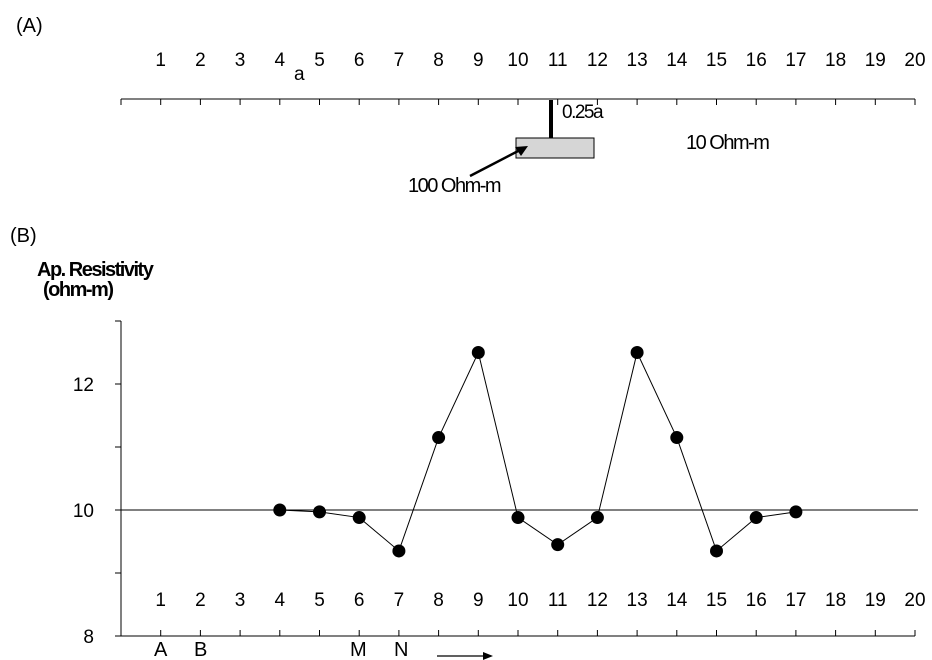  What do you see at coordinates (83, 511) in the screenshot?
I see `y-tick-label: 10` at bounding box center [83, 511].